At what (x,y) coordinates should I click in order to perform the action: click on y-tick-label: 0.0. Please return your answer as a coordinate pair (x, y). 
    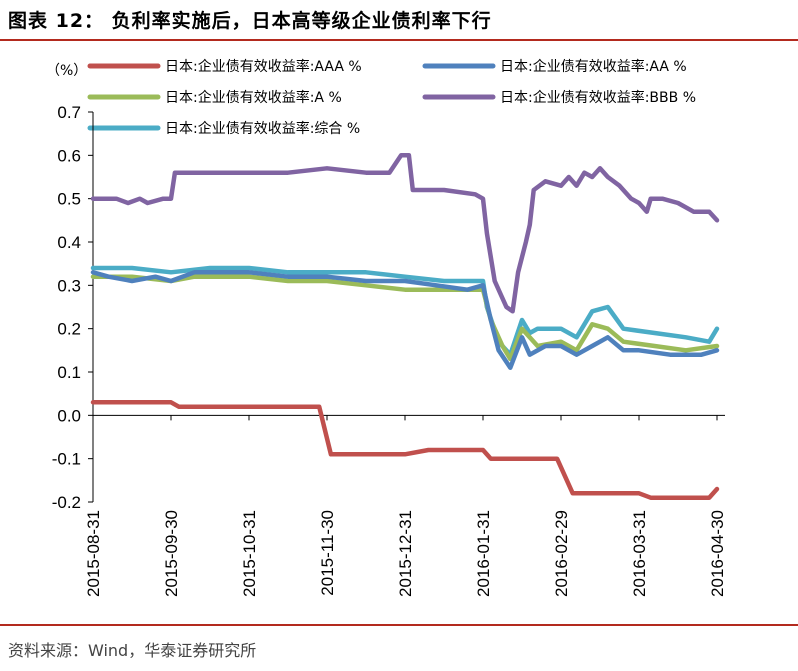
    Looking at the image, I should click on (69, 415).